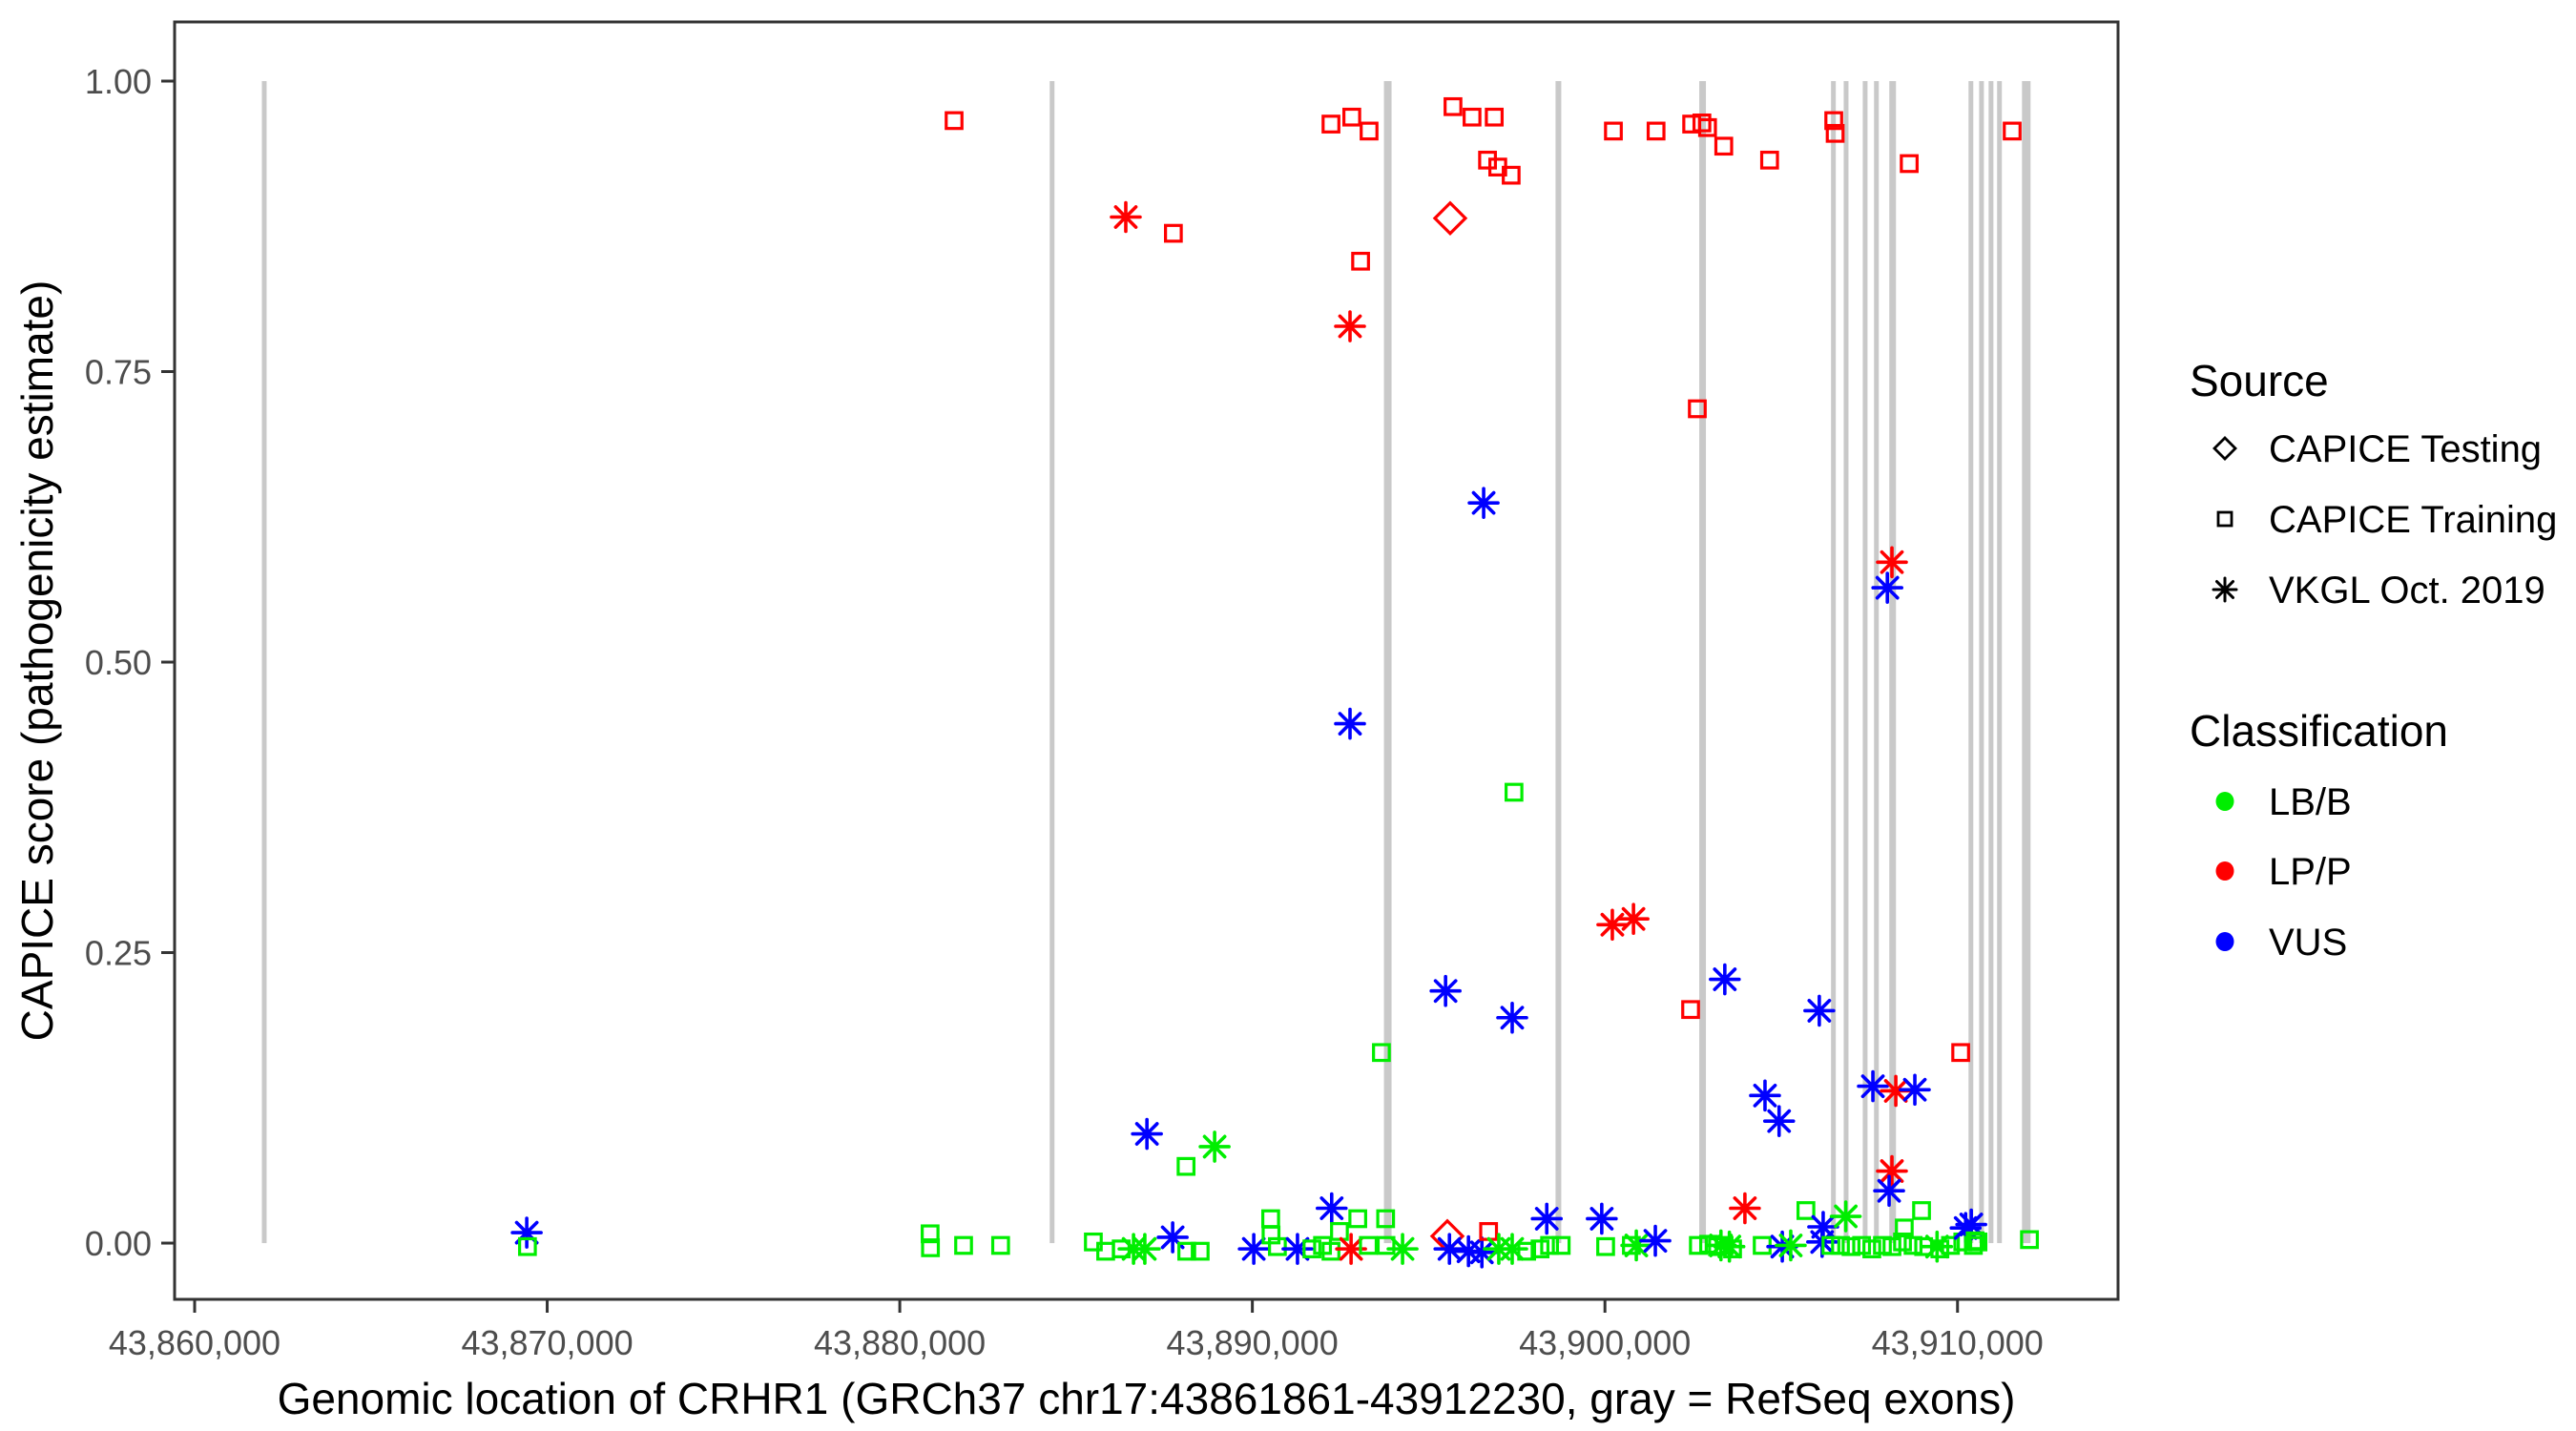  Describe the element at coordinates (118, 953) in the screenshot. I see `y-tick-label: 0.25` at that location.